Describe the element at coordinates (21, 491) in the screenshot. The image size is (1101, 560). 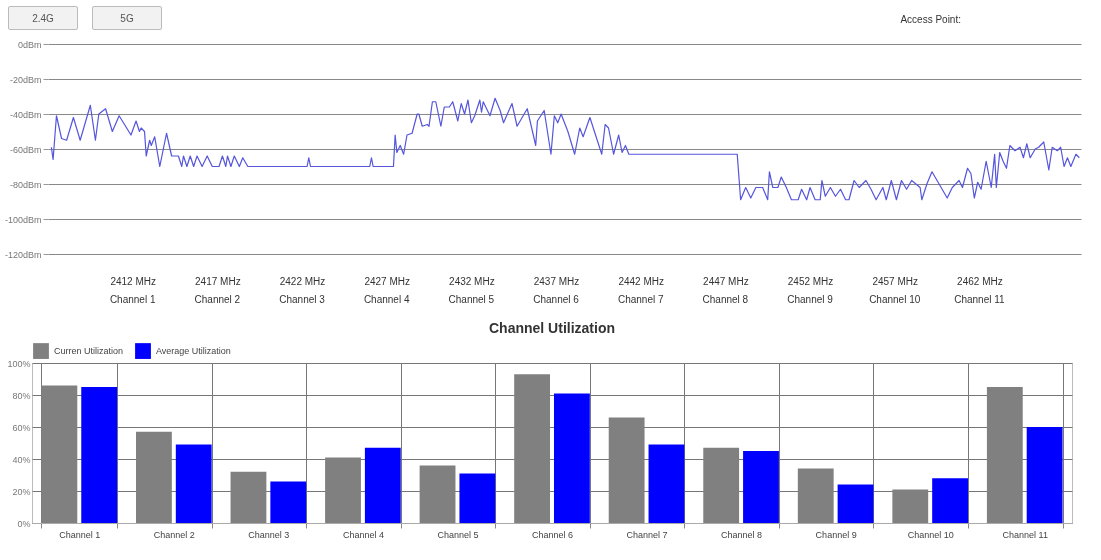
I see `y-tick-label: 20%` at that location.